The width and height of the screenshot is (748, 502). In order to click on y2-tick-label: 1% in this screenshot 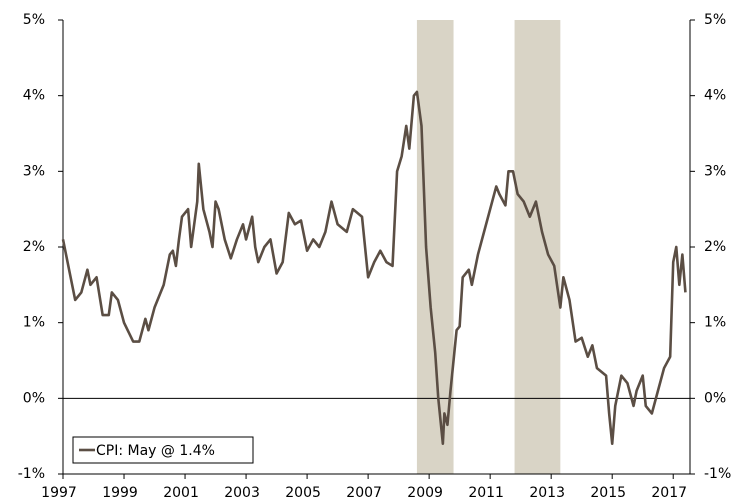, I will do `click(715, 323)`.